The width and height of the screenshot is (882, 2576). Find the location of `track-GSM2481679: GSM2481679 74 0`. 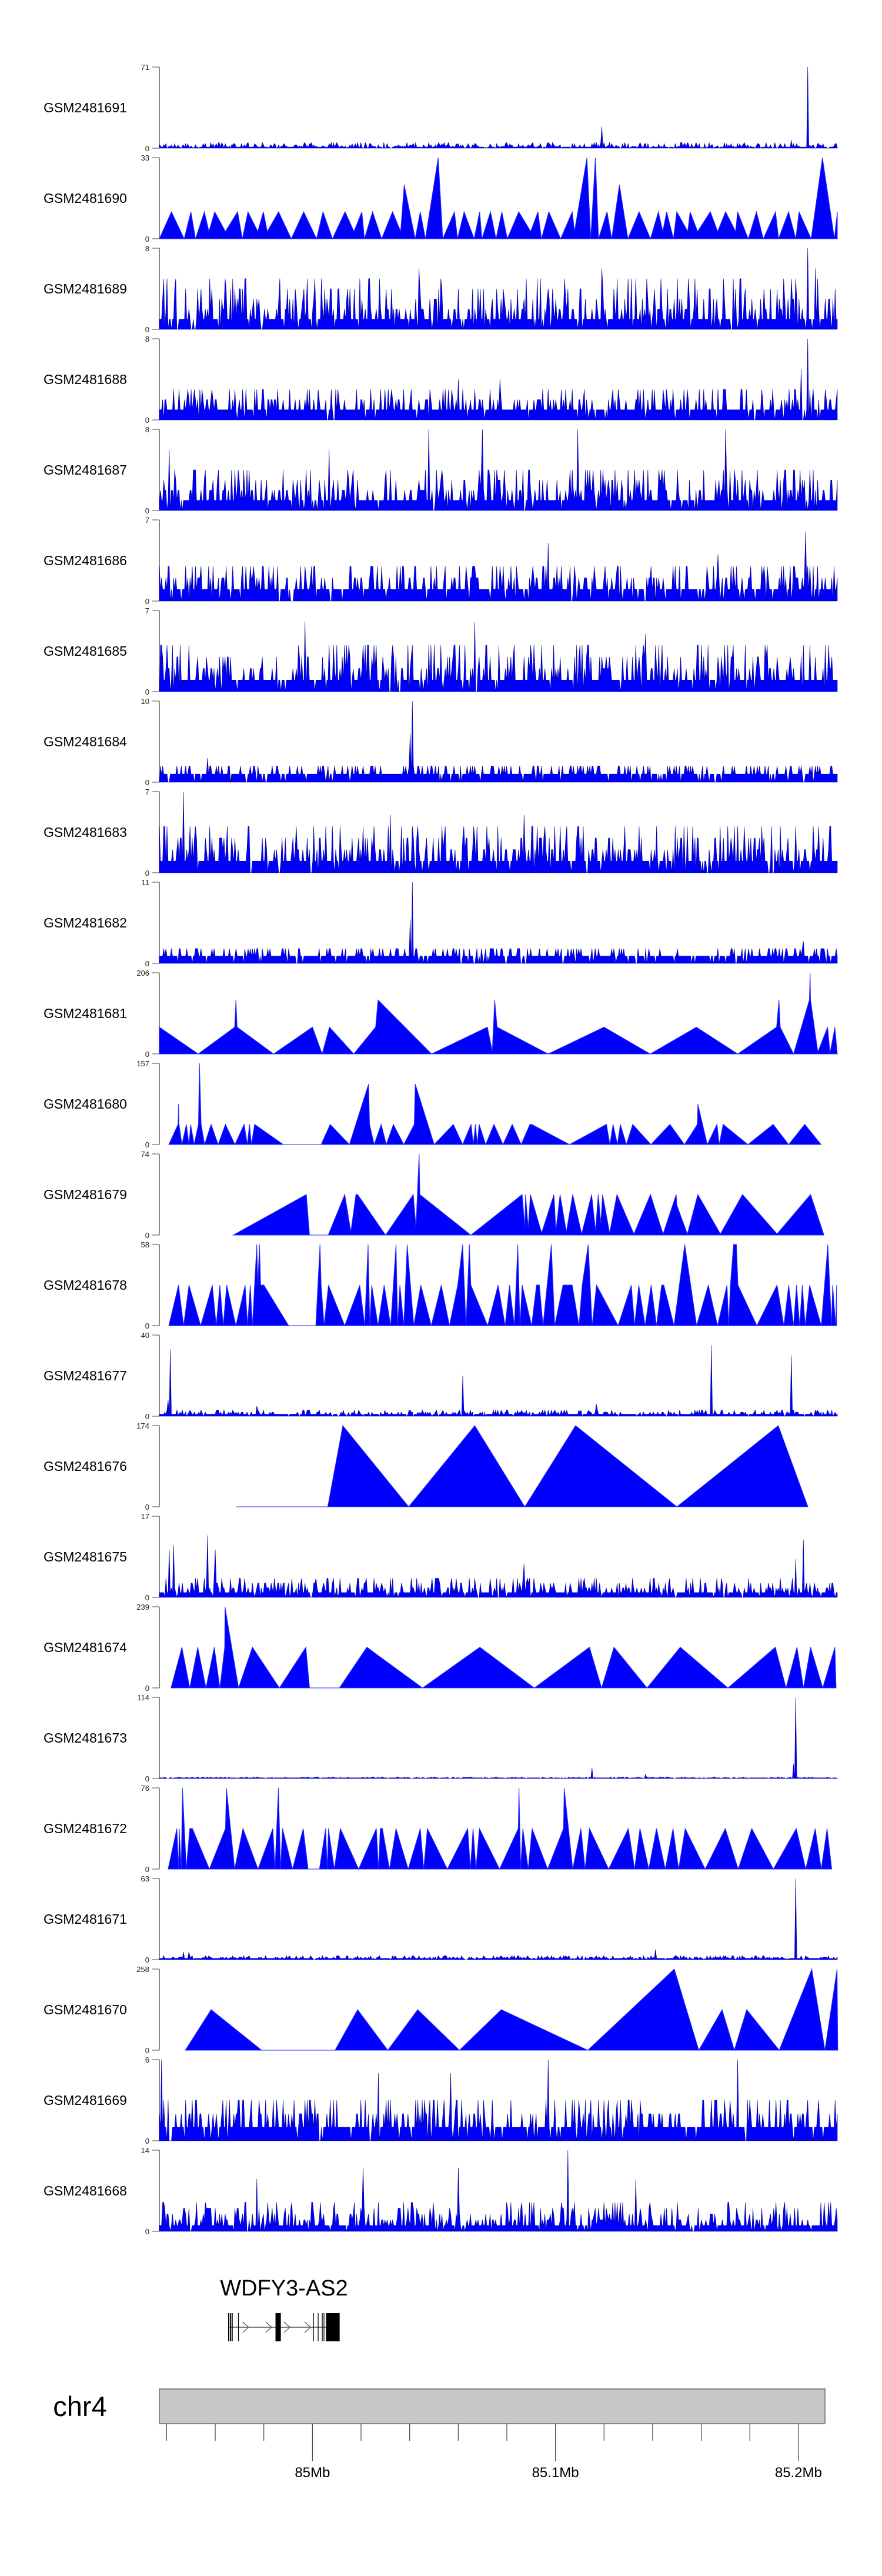

track-GSM2481679: GSM2481679 74 0 is located at coordinates (434, 1195).